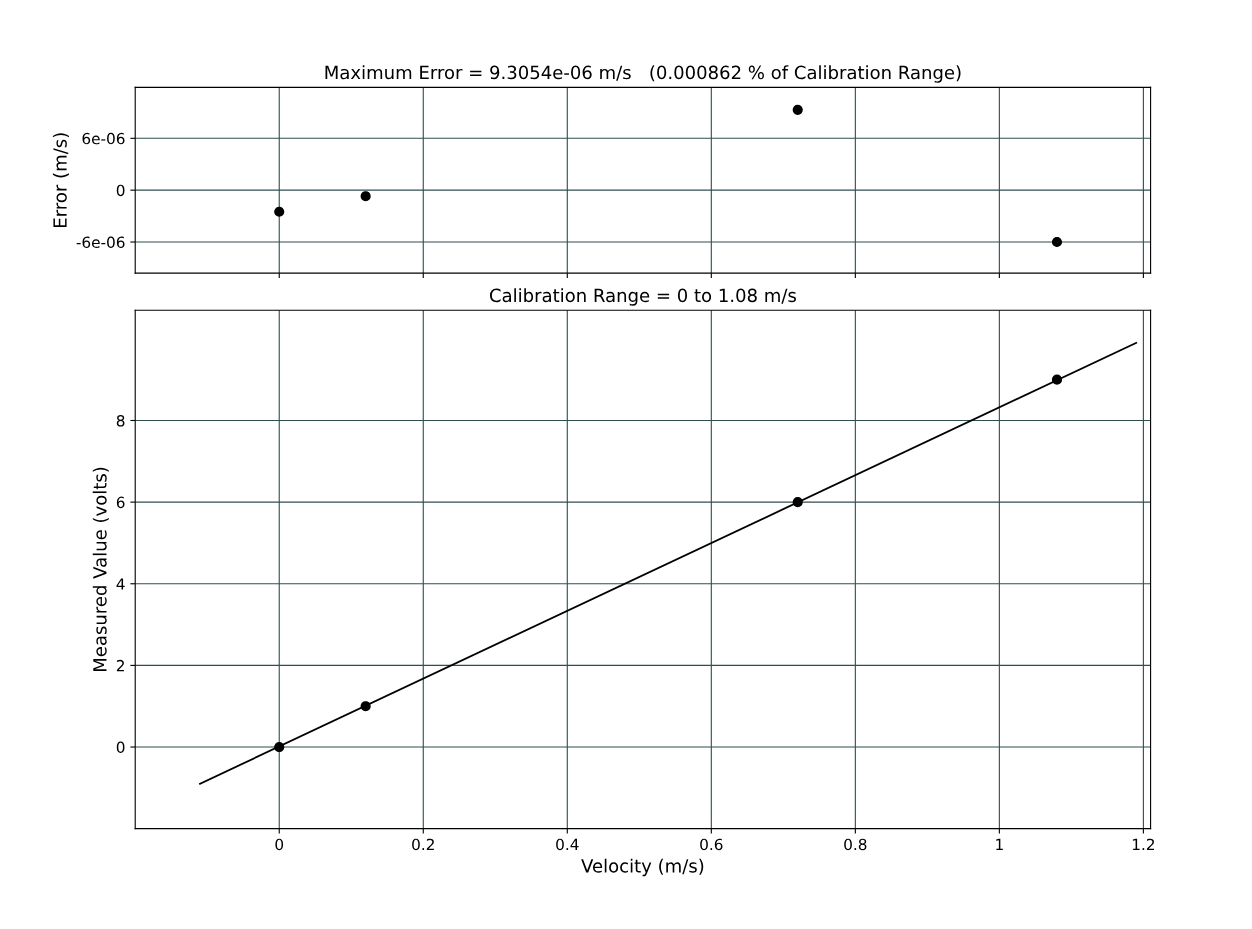 The height and width of the screenshot is (929, 1252). What do you see at coordinates (423, 844) in the screenshot?
I see `x-tick-label: 0.2` at bounding box center [423, 844].